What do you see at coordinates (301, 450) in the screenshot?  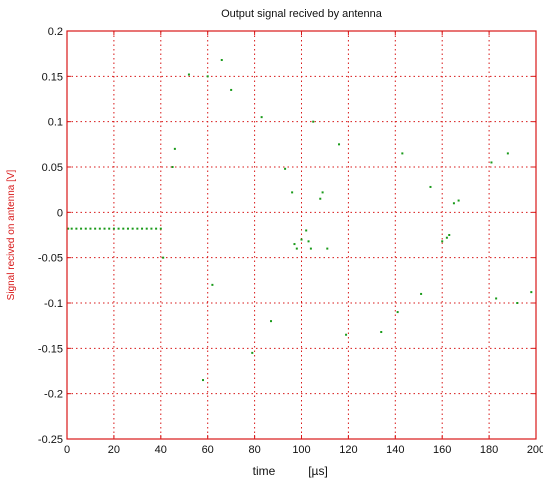 I see `x-tick-label: 100` at bounding box center [301, 450].